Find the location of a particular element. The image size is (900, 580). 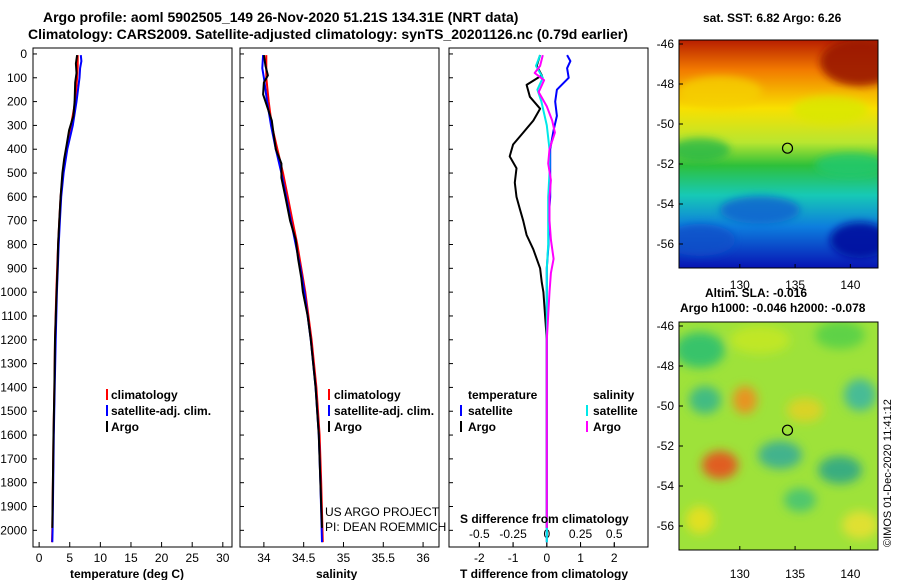

x-tick-label: 25 is located at coordinates (193, 558).